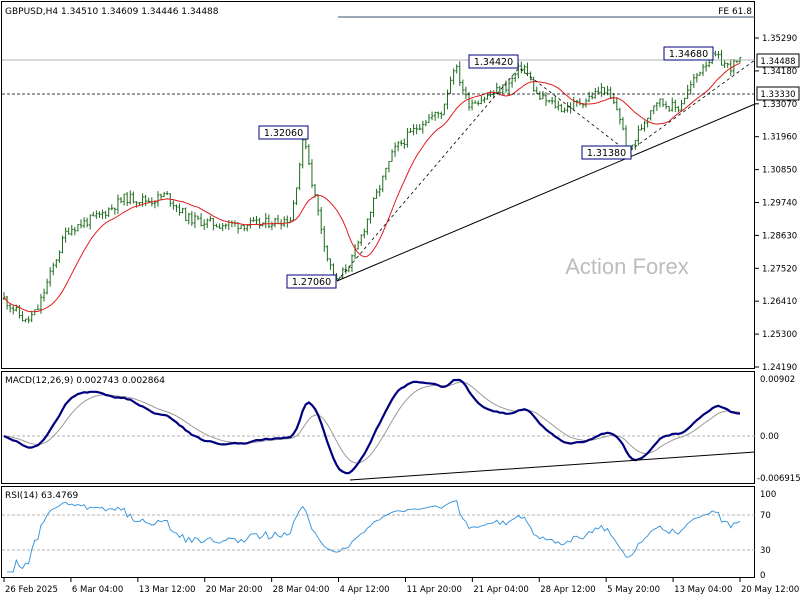 The height and width of the screenshot is (600, 800). I want to click on time-tick-label: 13 May 04:00, so click(703, 590).